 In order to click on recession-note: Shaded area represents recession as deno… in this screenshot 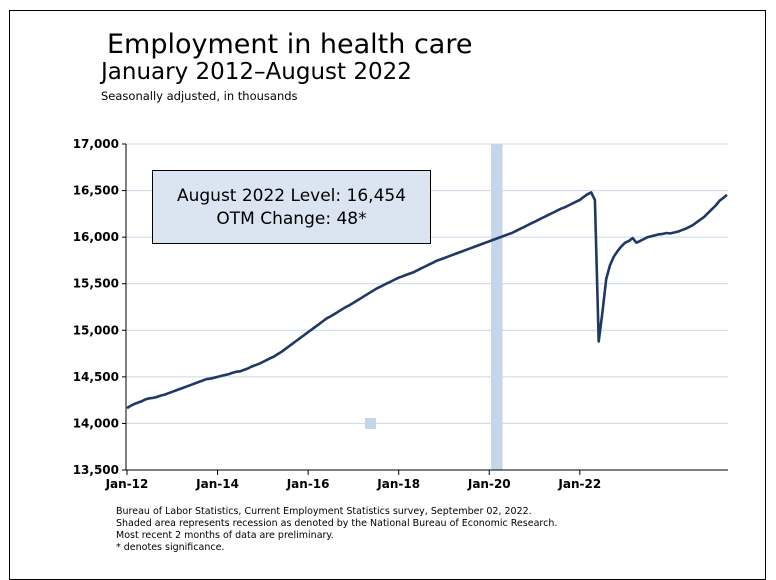, I will do `click(337, 523)`.